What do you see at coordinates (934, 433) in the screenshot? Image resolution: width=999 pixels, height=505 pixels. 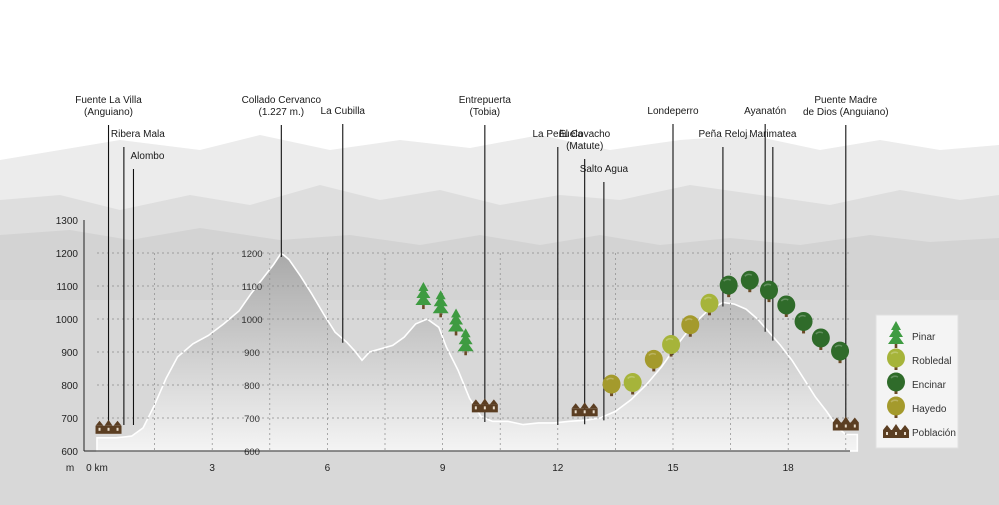 I see `legend-label: Población` at bounding box center [934, 433].